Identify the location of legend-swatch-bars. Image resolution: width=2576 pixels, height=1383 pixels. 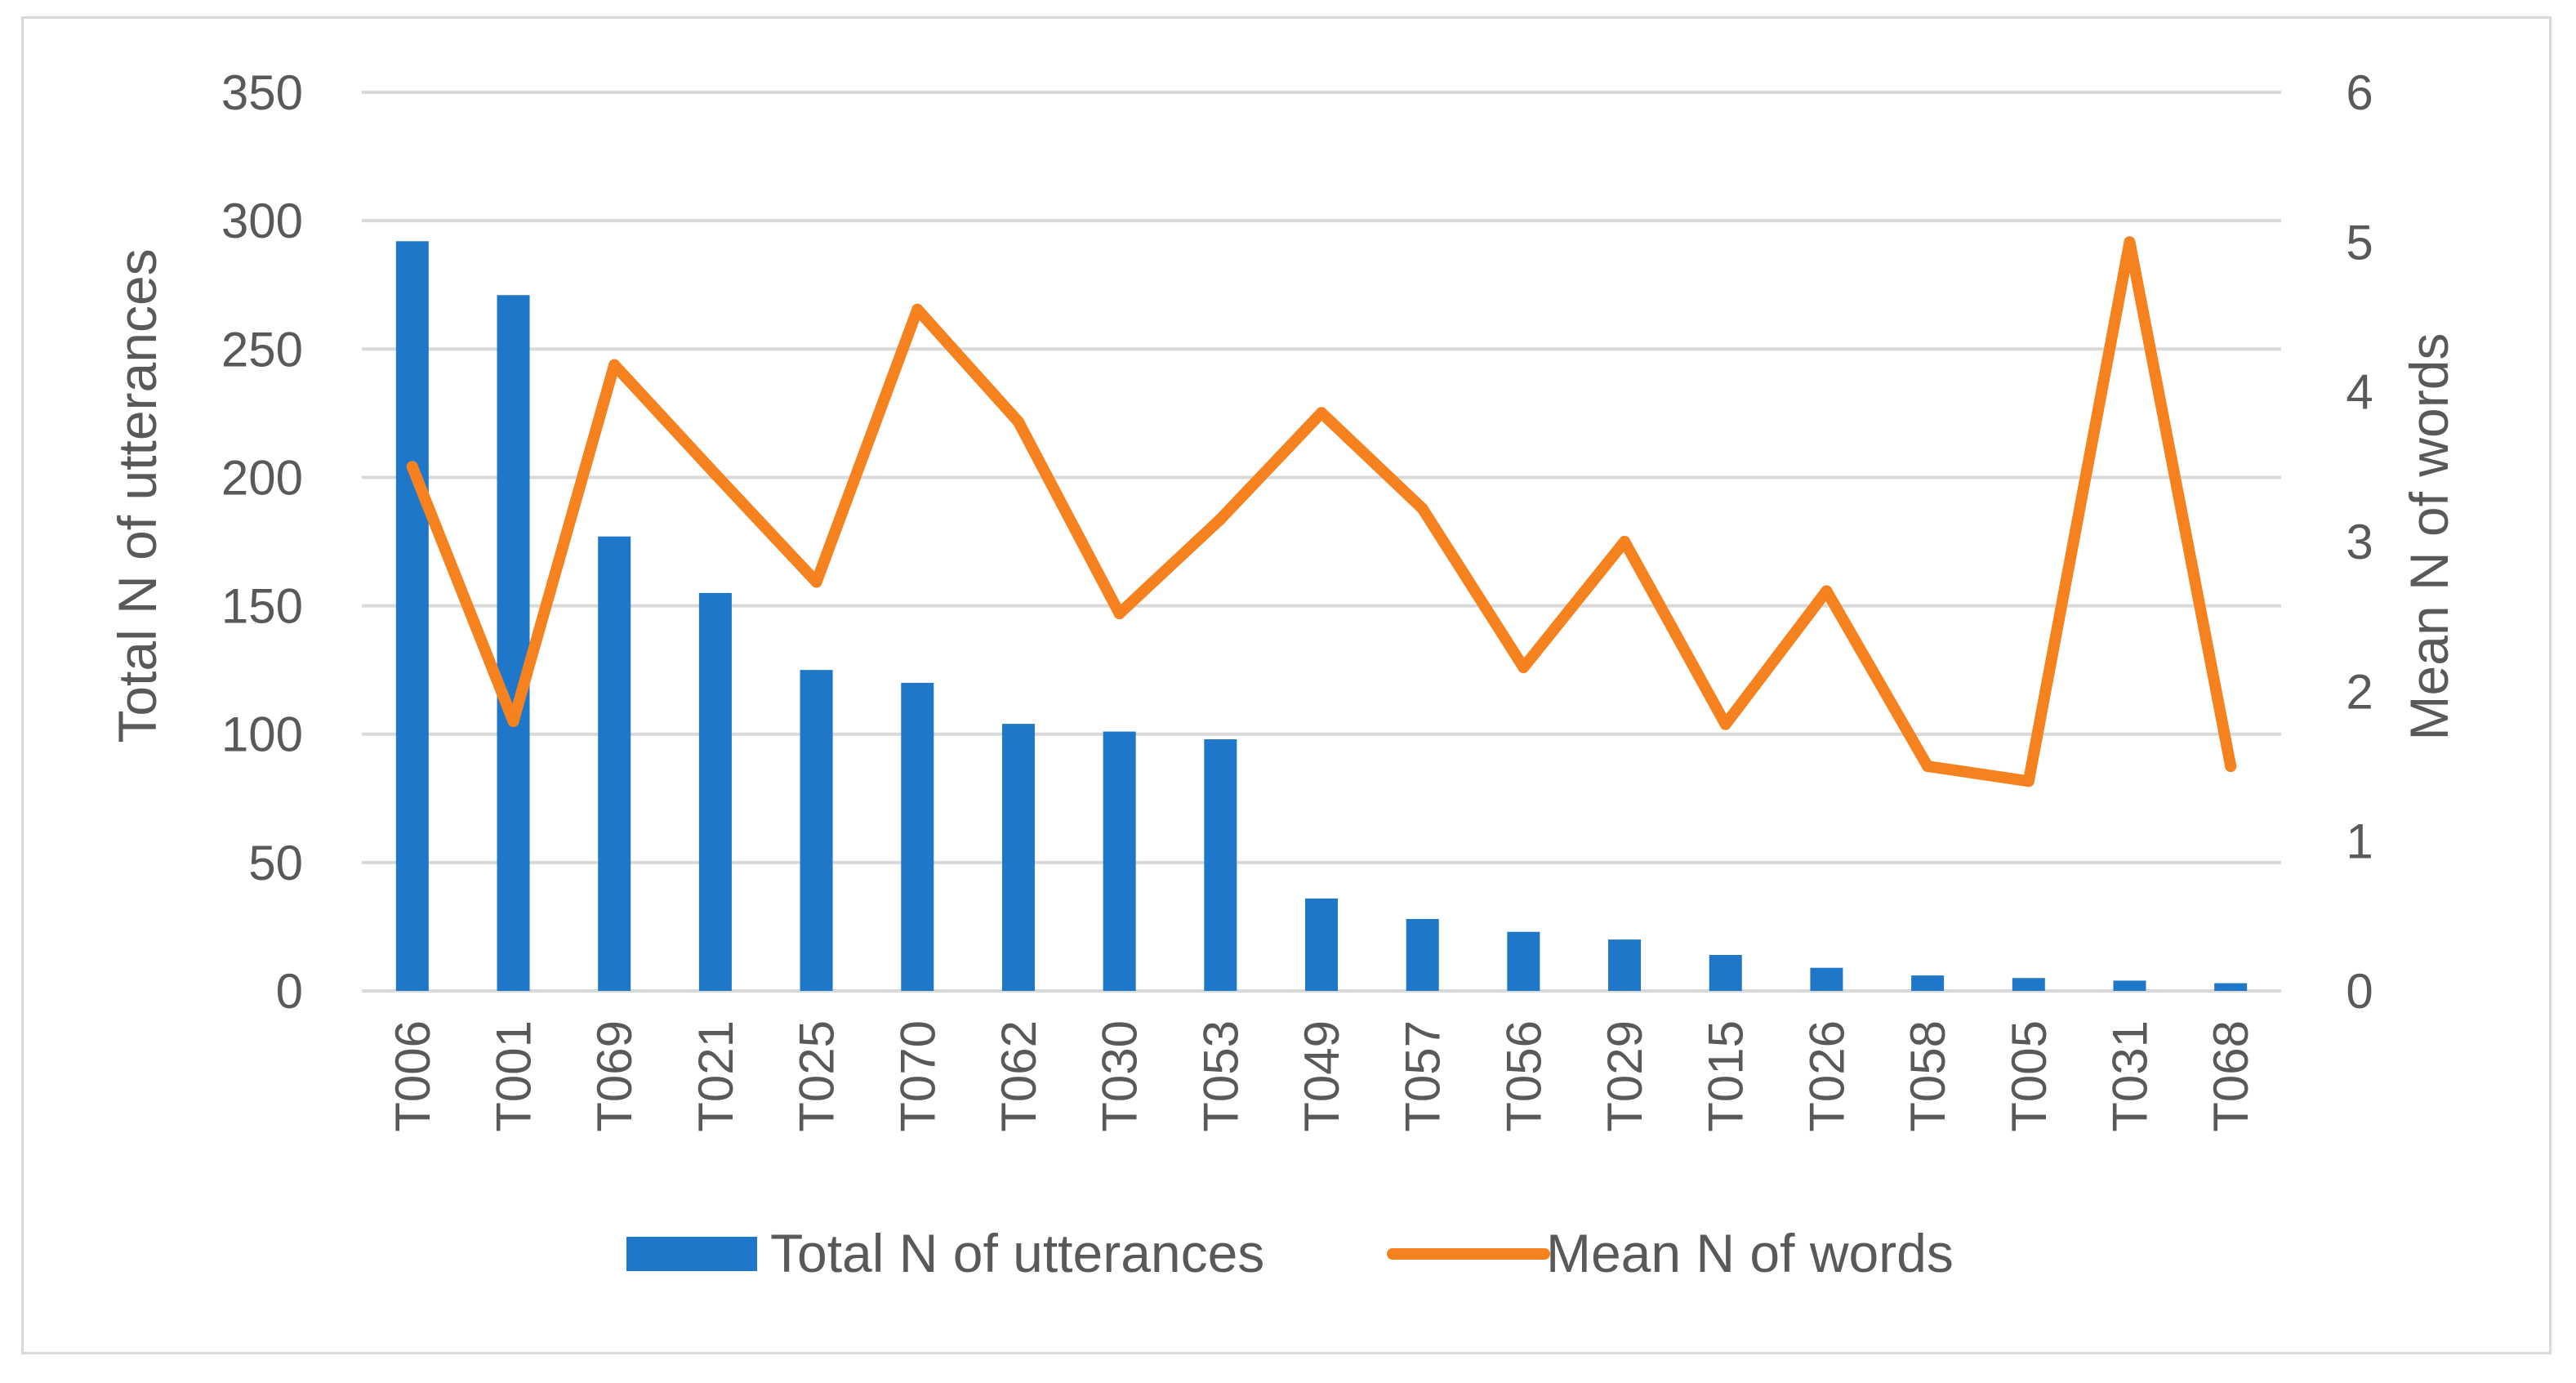
(691, 1254).